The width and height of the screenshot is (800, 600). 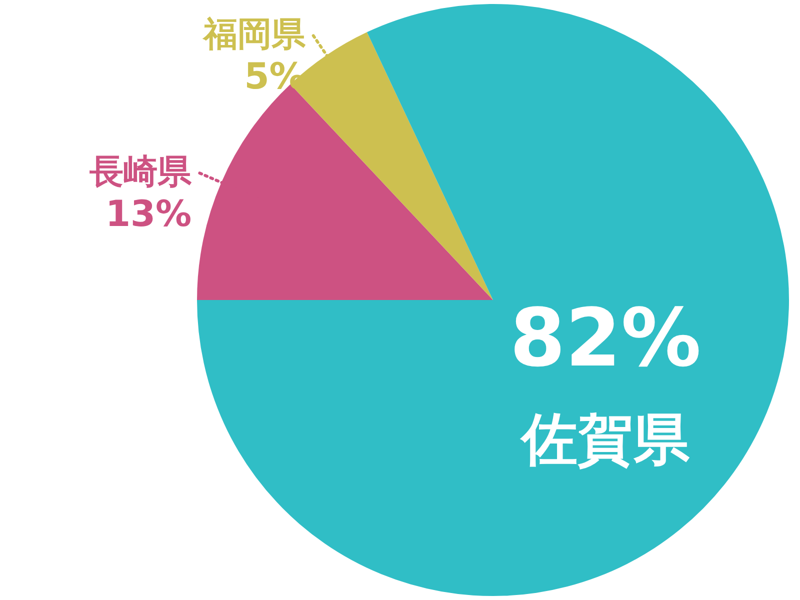 What do you see at coordinates (148, 215) in the screenshot?
I see `data-label: 13%` at bounding box center [148, 215].